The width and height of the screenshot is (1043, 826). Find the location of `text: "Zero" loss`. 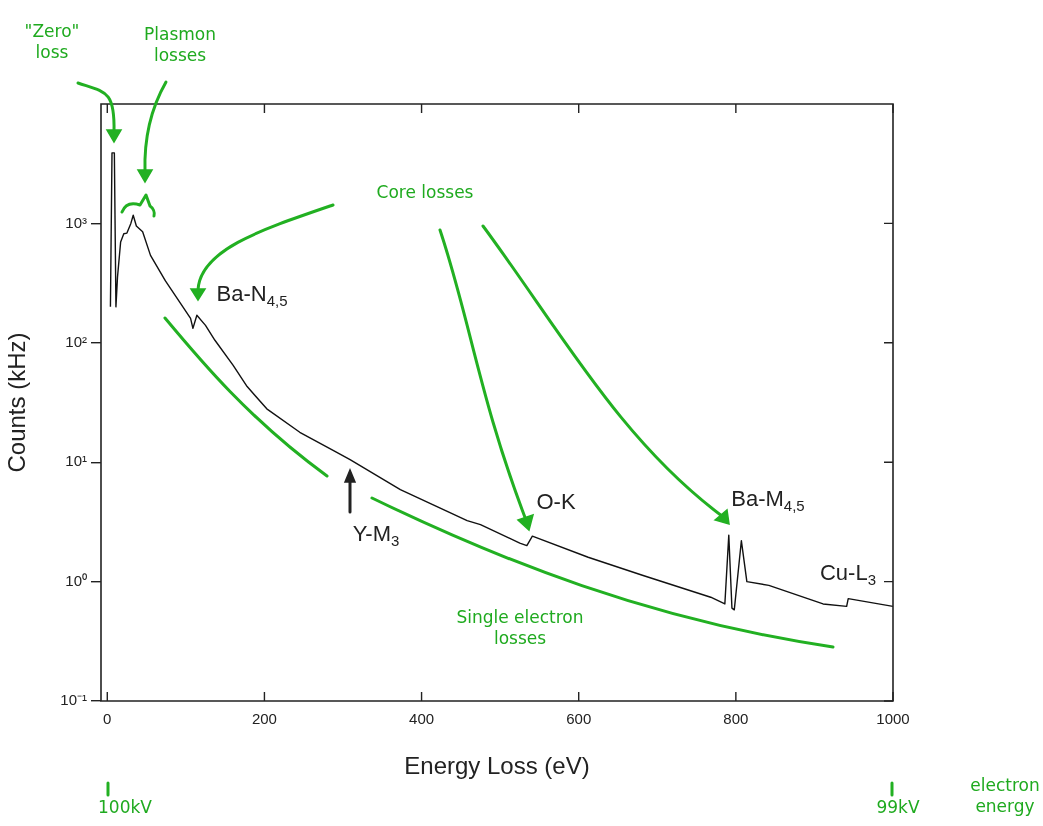

text: "Zero" loss is located at coordinates (52, 42).